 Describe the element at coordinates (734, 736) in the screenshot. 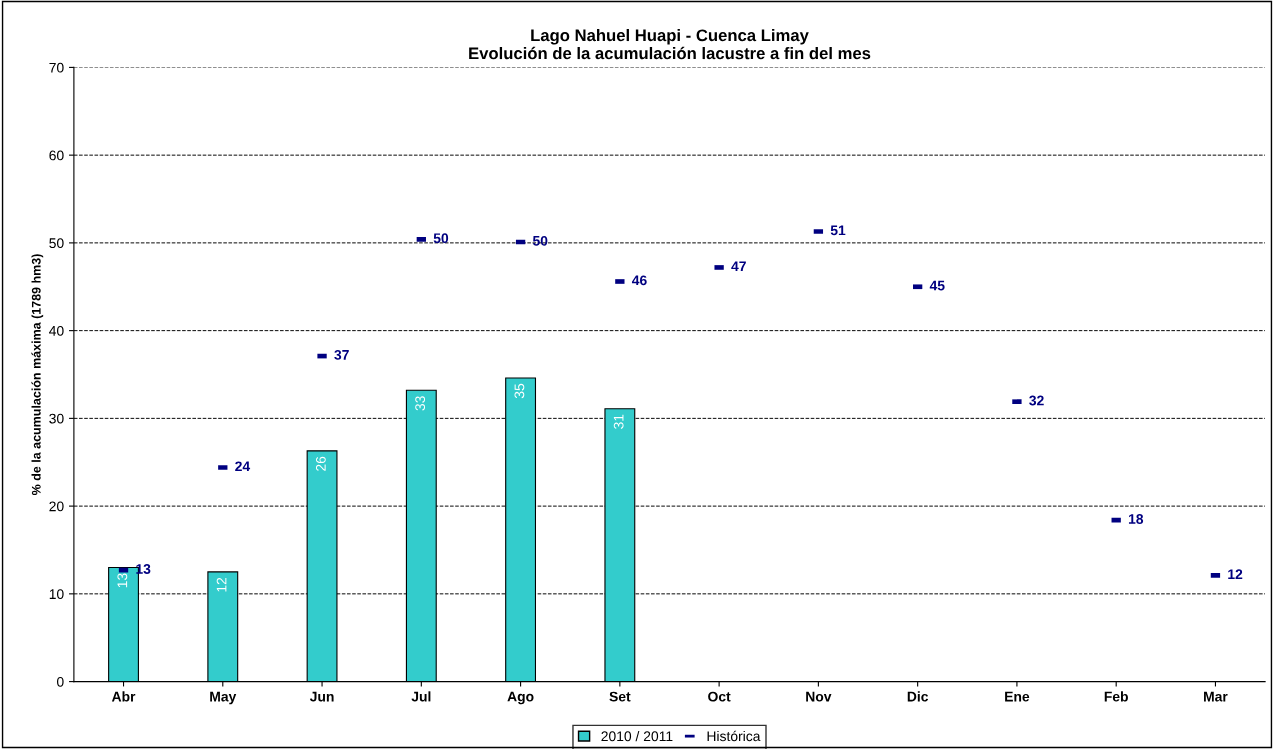

I see `legend-label: Histórica` at that location.